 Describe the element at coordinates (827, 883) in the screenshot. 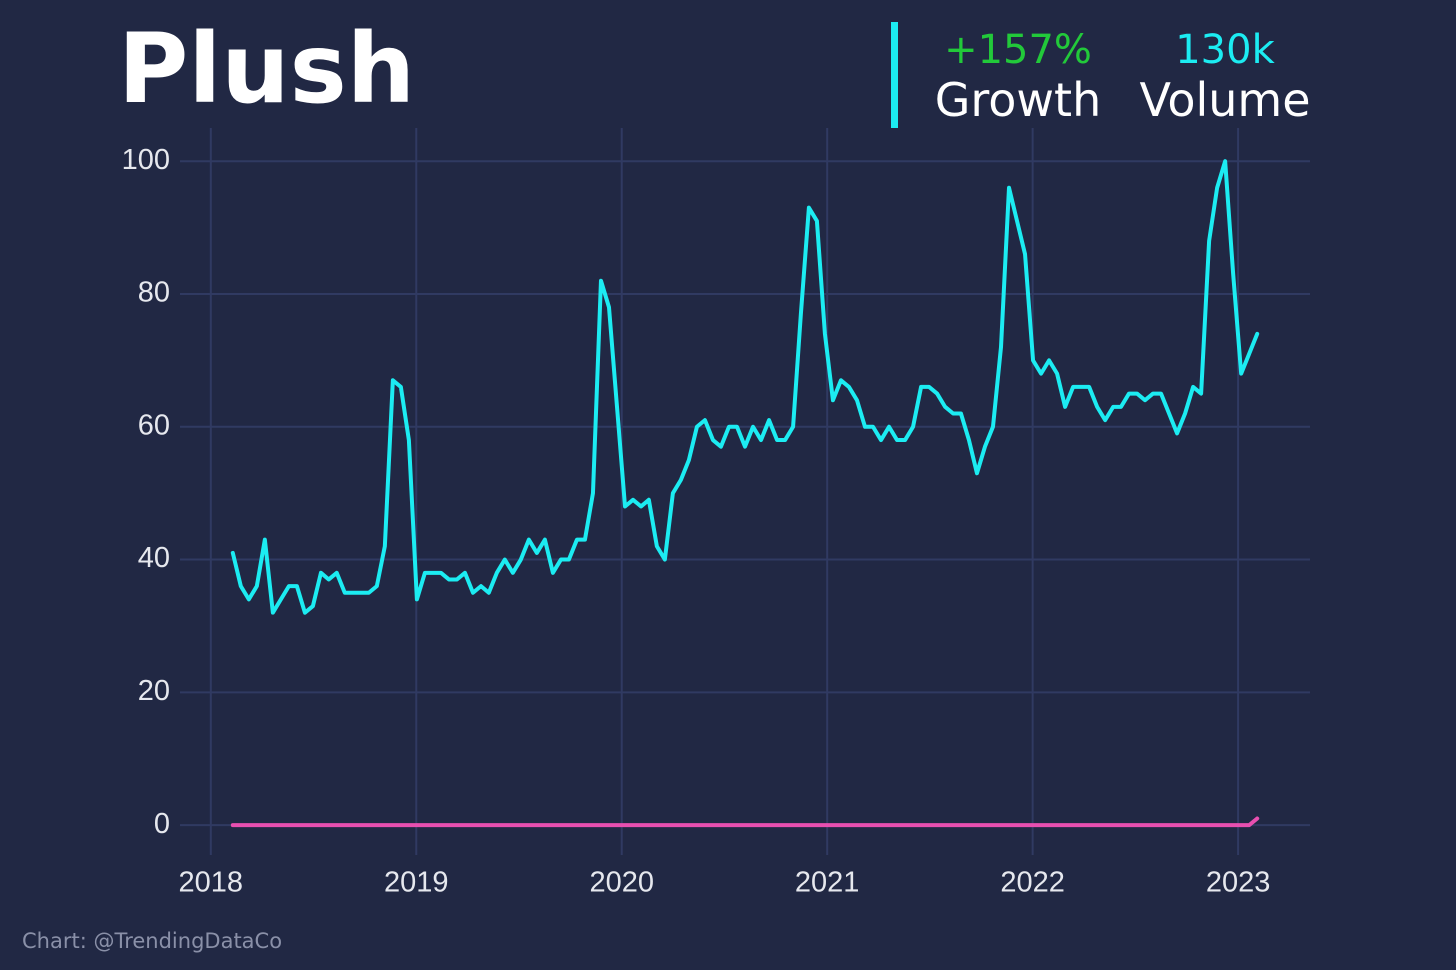

I see `x-tick-label: 2021` at that location.